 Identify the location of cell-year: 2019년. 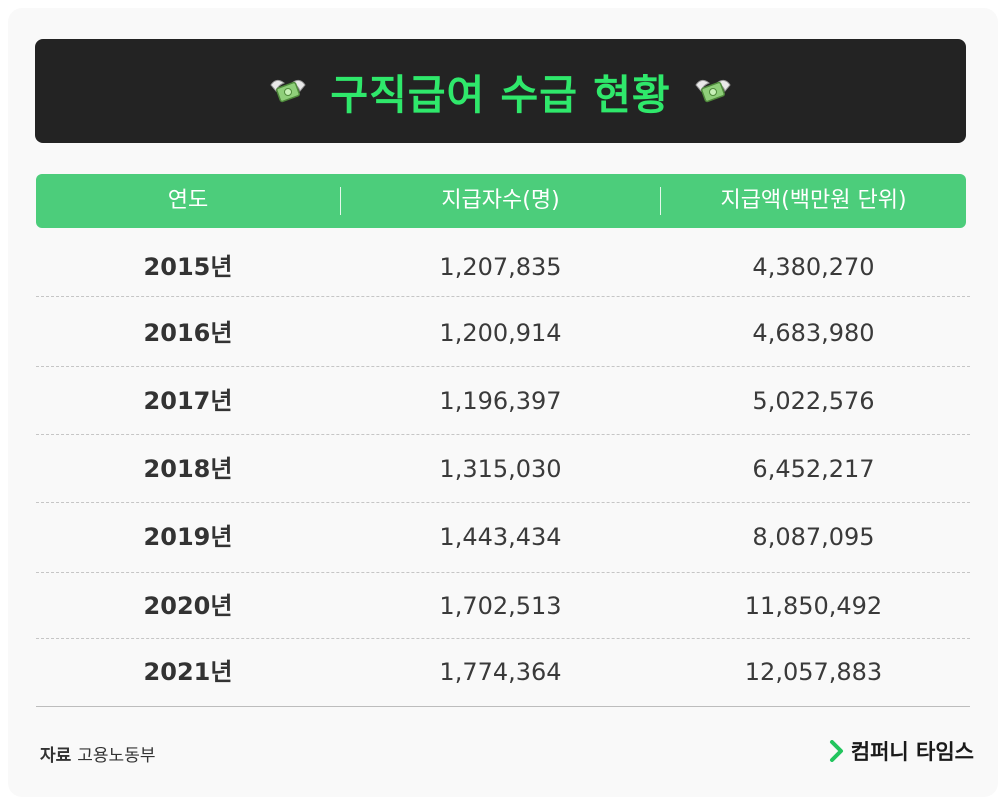
(188, 537).